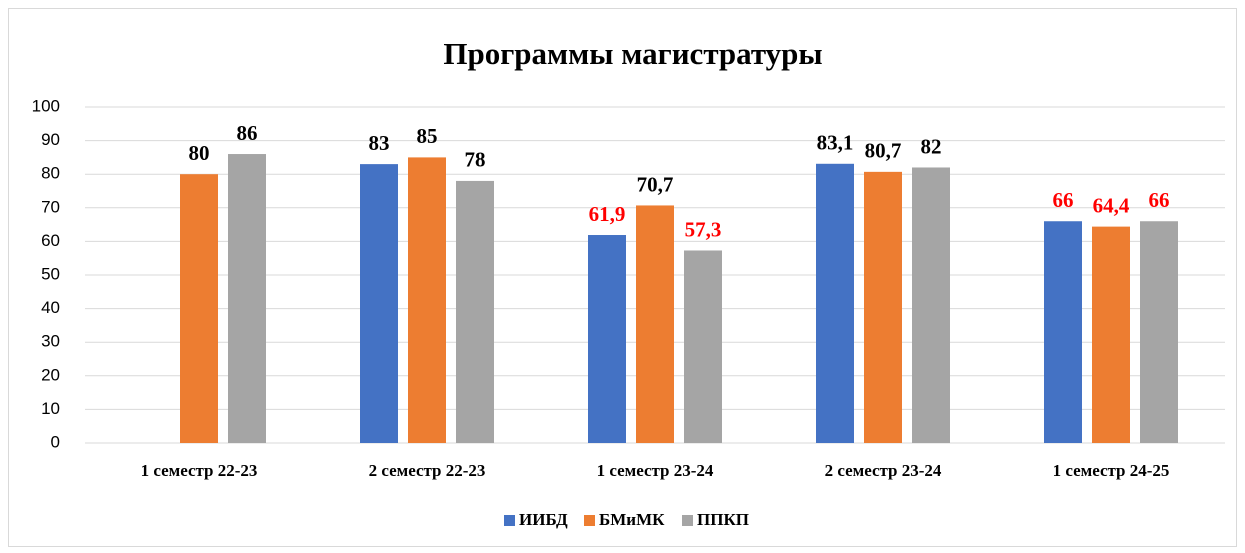 The image size is (1245, 553). Describe the element at coordinates (50, 273) in the screenshot. I see `y-tick-label: 50` at that location.